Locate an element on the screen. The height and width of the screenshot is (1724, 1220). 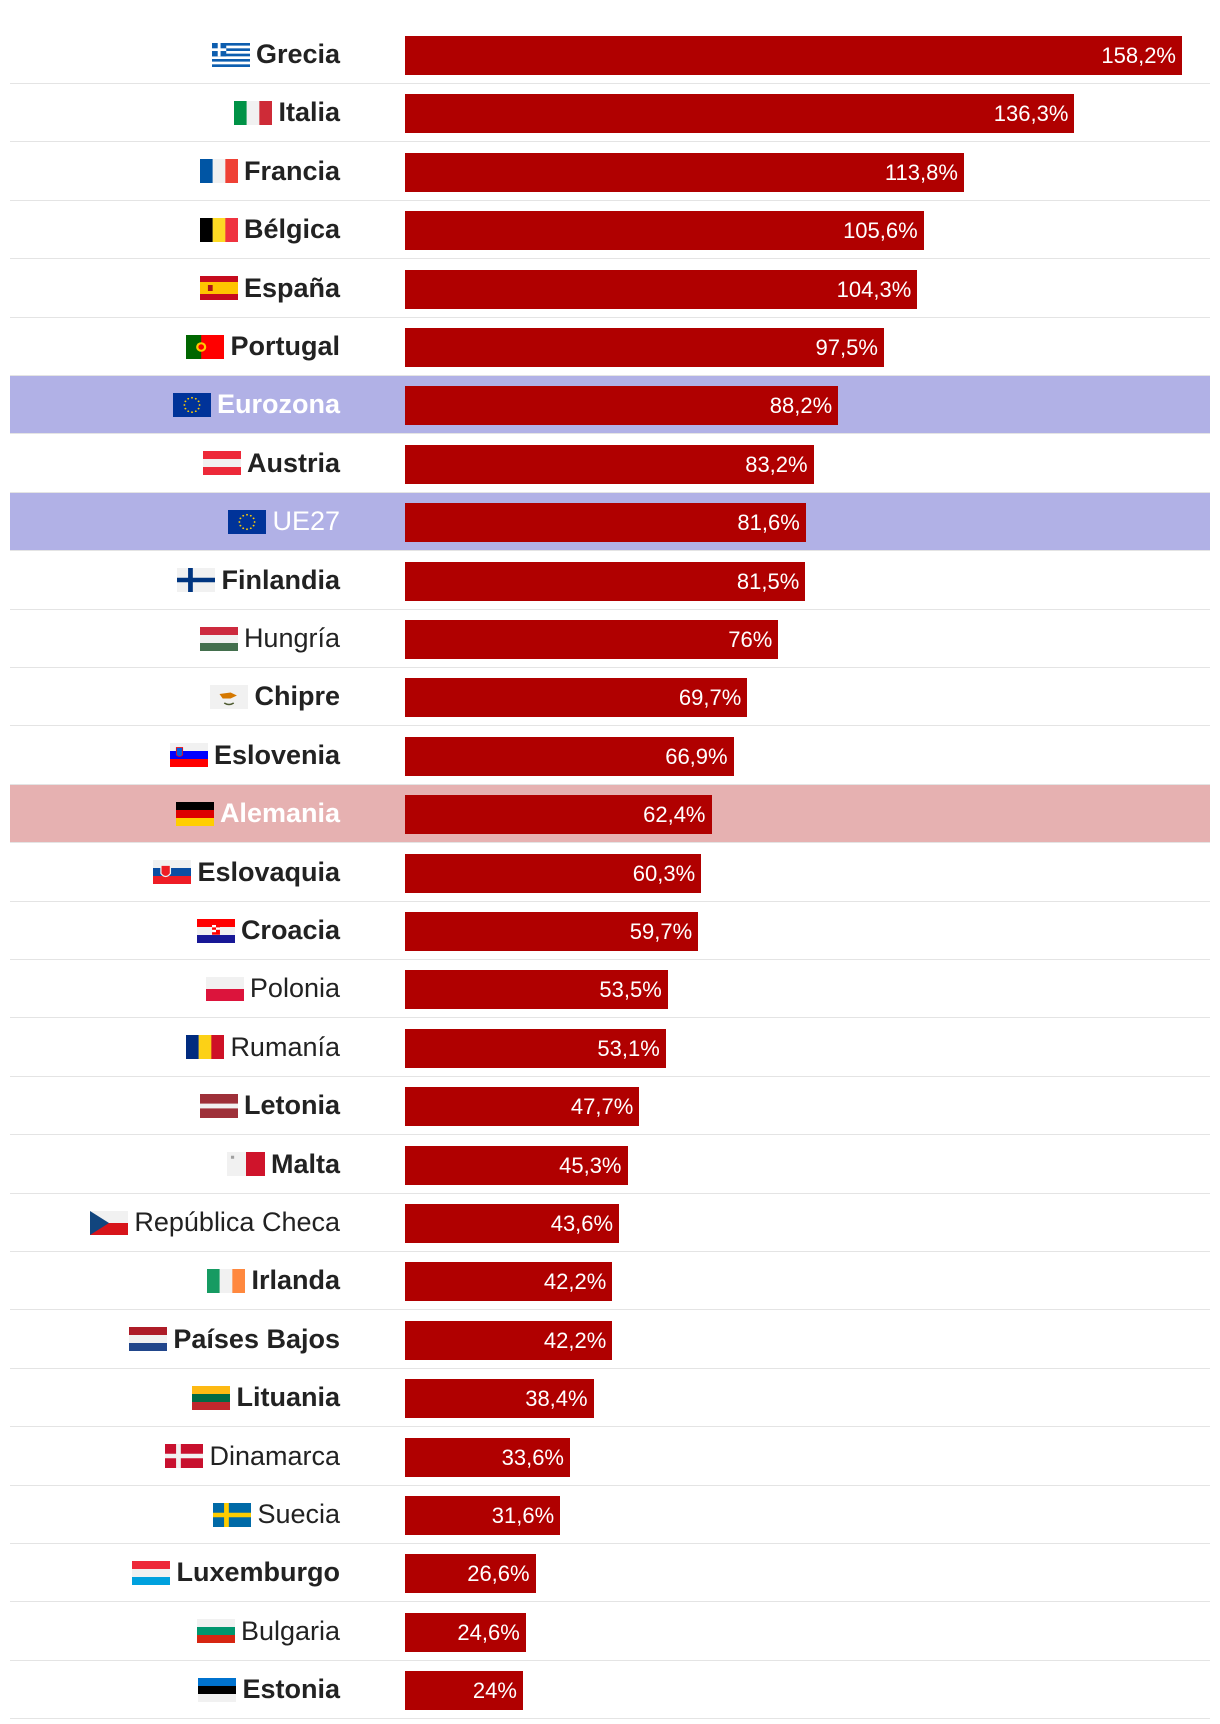
bar-francia: 113,8% is located at coordinates (684, 172).